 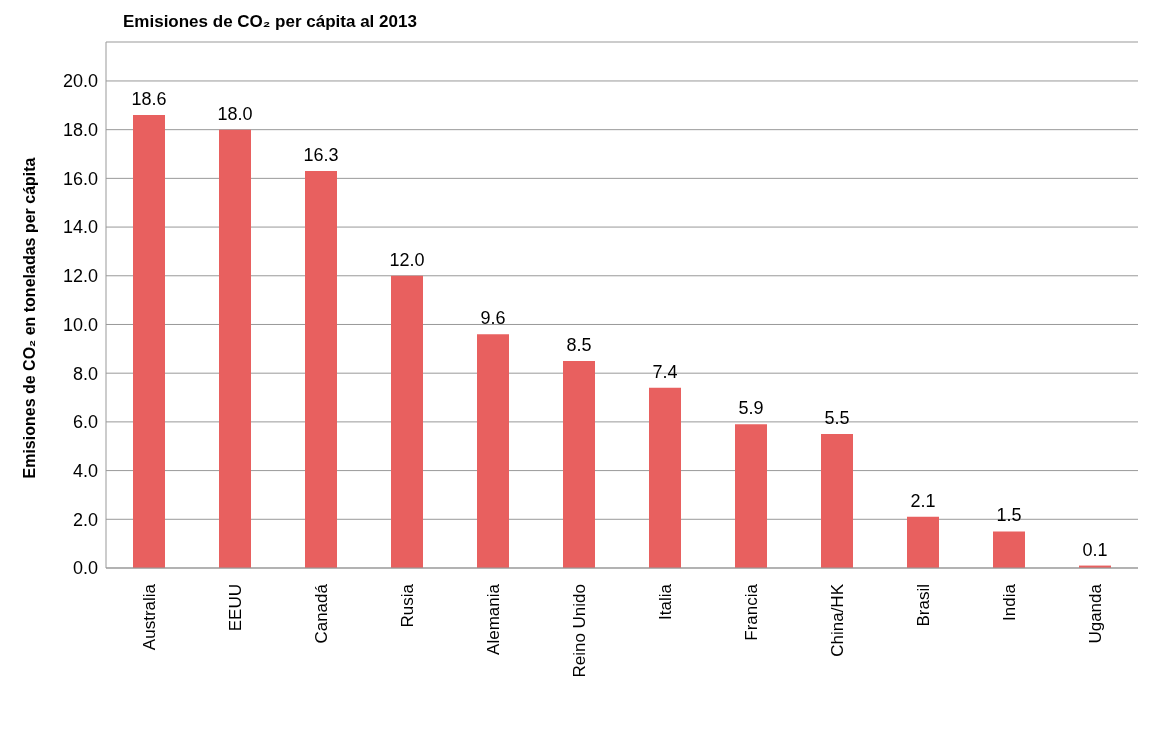 I want to click on y-tick-label: 2.0, so click(x=85, y=519).